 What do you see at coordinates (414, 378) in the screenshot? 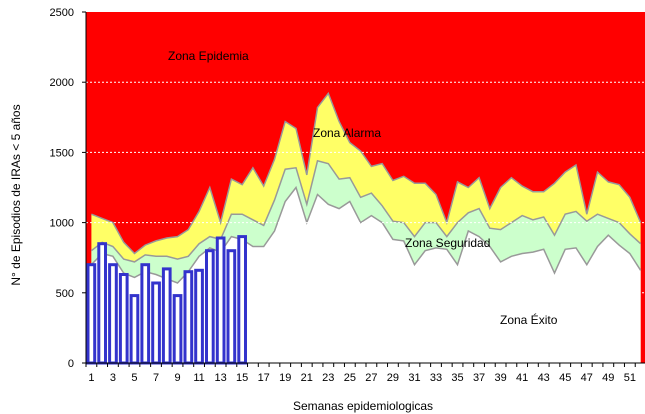
I see `x-tick-label: 31` at bounding box center [414, 378].